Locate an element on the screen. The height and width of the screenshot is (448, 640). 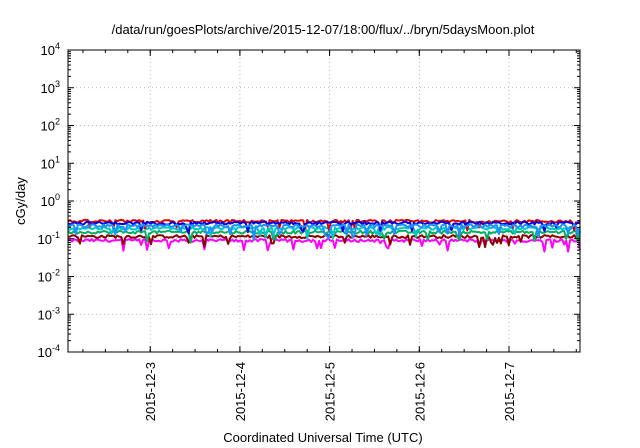
y-tick-label: 10⁻³ is located at coordinates (49, 313).